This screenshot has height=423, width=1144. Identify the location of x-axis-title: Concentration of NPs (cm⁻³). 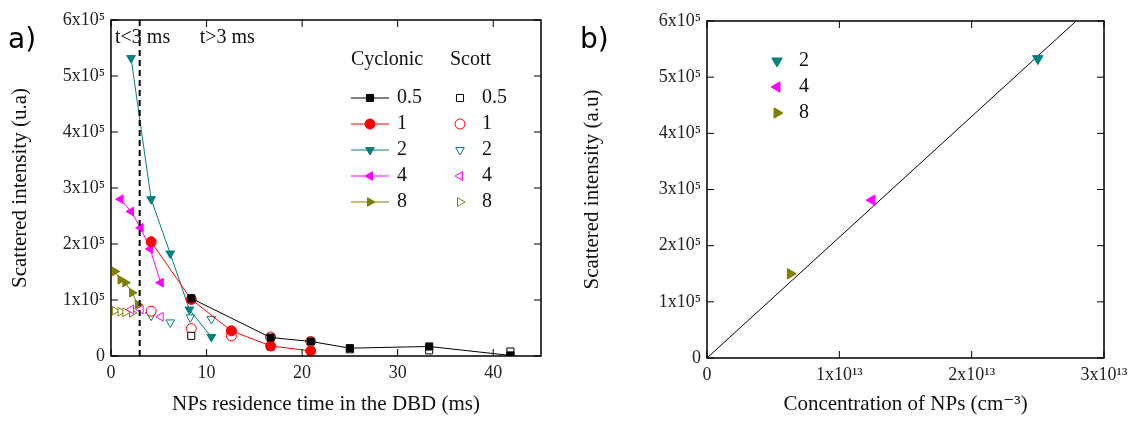
(905, 402).